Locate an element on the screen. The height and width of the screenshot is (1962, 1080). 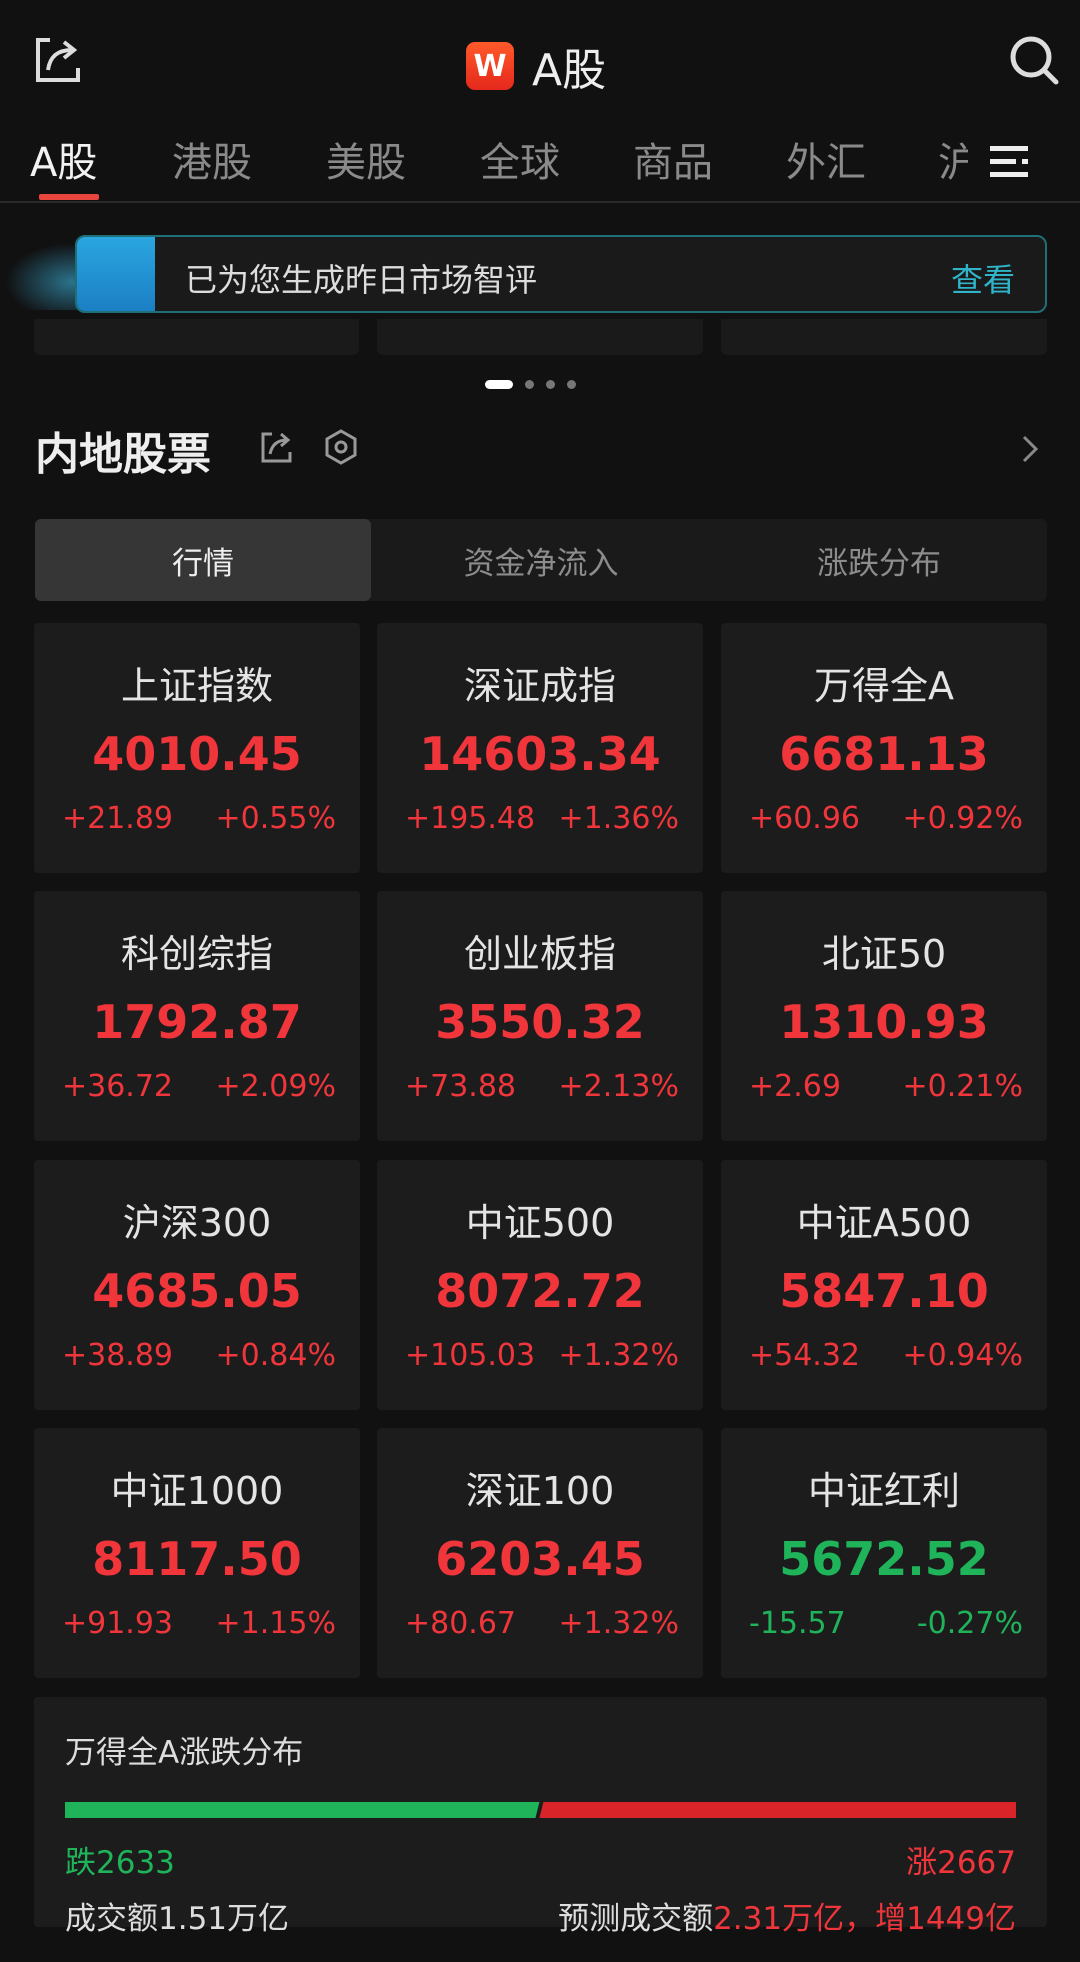
index-name: 科创综指 is located at coordinates (196, 954).